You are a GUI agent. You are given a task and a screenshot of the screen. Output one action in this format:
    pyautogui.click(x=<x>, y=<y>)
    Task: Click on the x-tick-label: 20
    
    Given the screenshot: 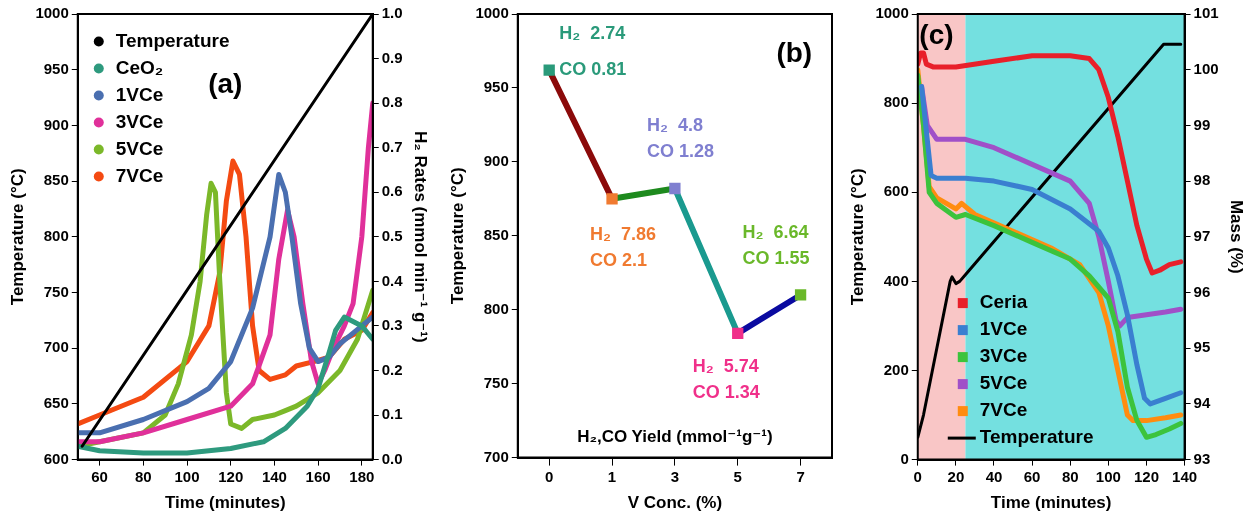 What is the action you would take?
    pyautogui.click(x=956, y=476)
    